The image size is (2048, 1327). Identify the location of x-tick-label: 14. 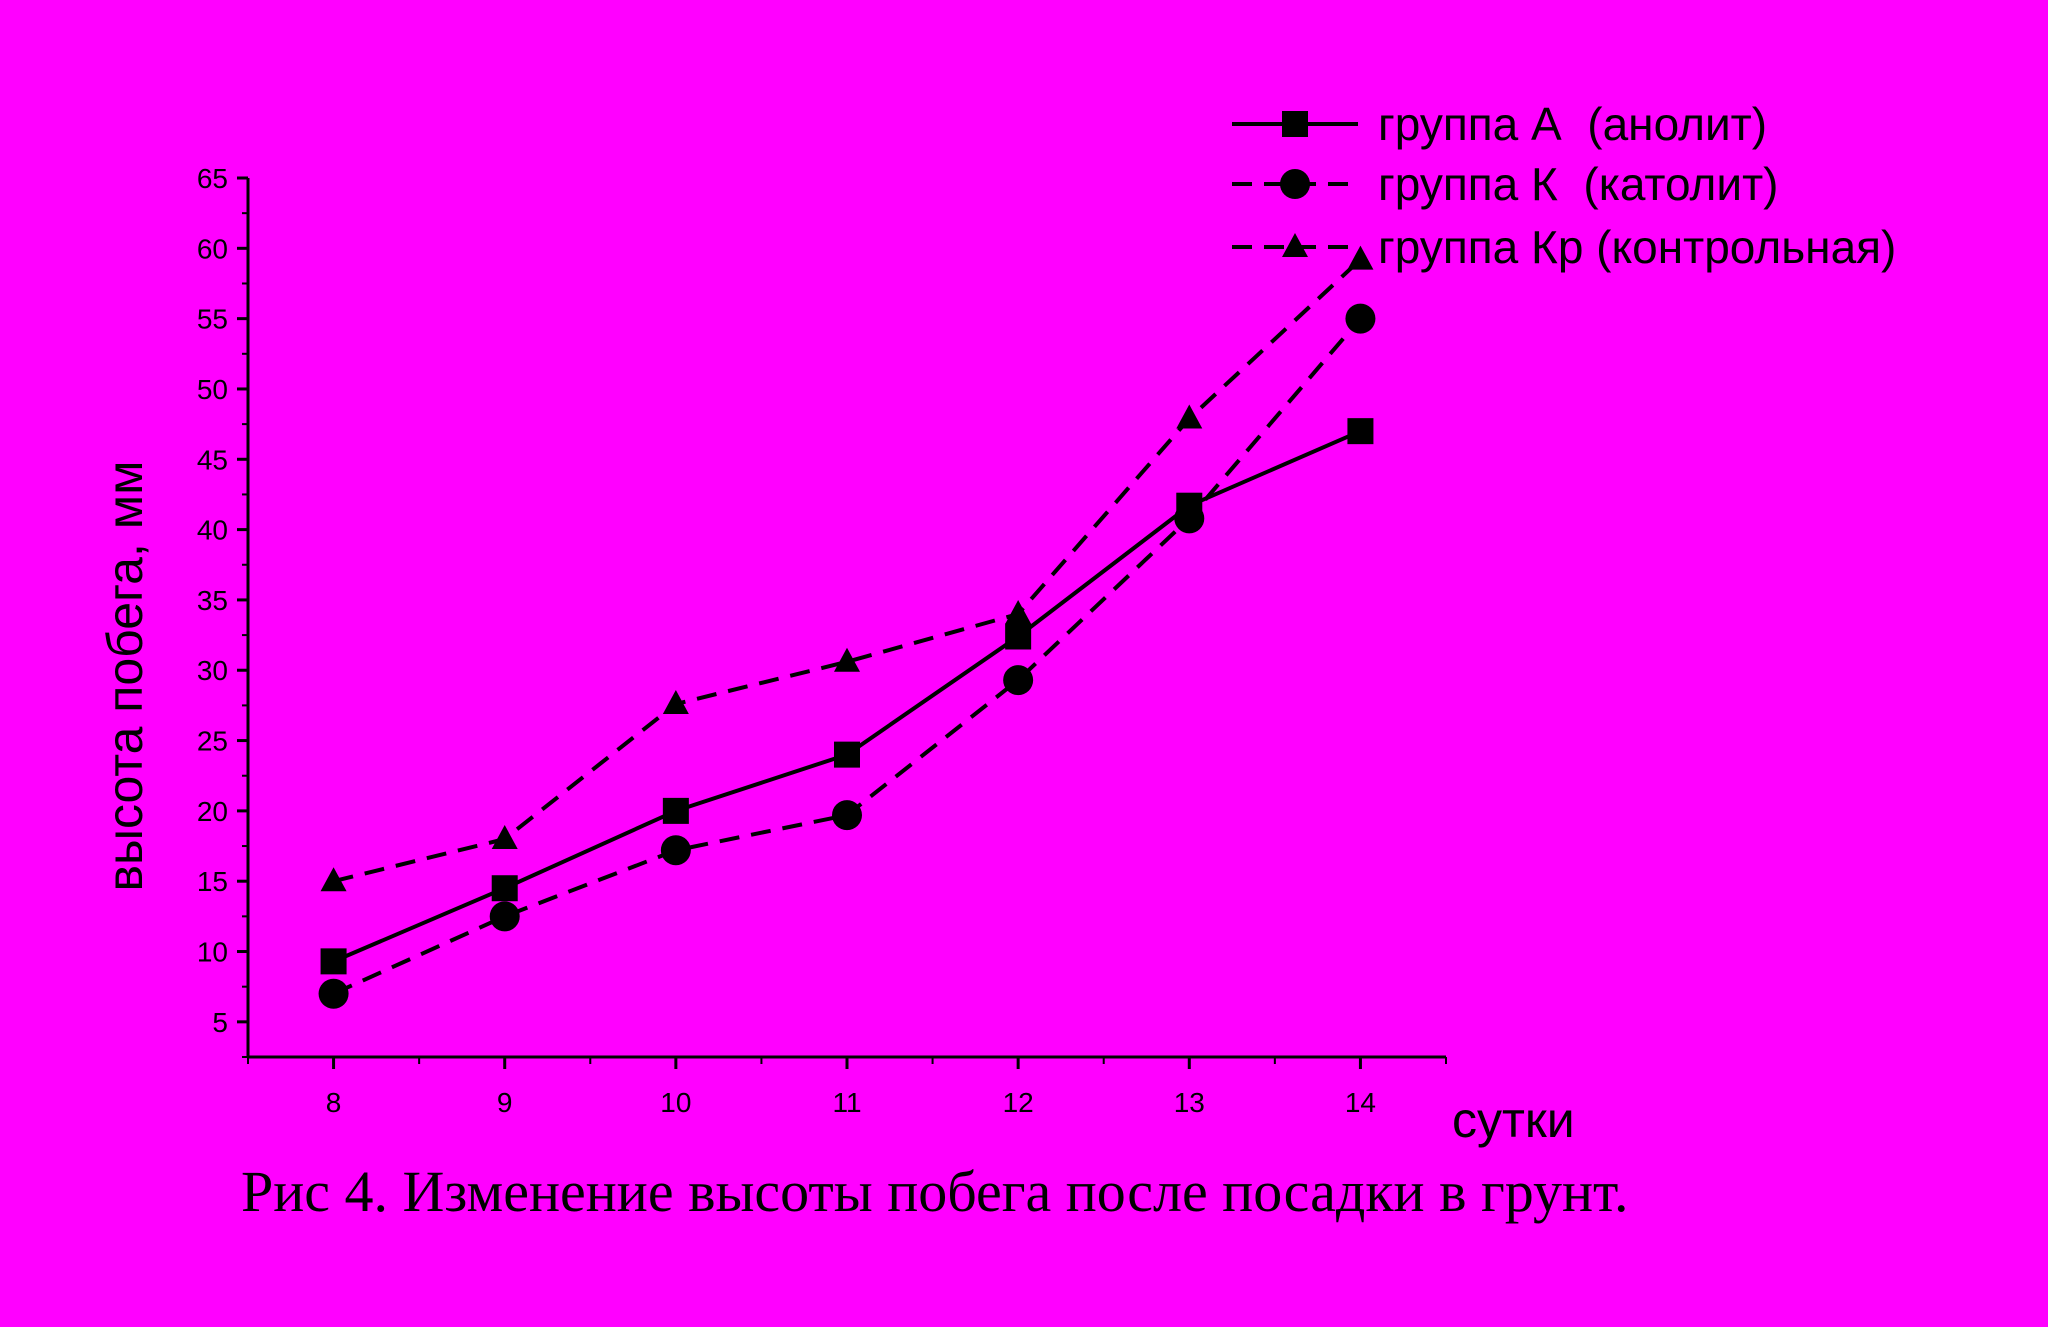
(1360, 1102).